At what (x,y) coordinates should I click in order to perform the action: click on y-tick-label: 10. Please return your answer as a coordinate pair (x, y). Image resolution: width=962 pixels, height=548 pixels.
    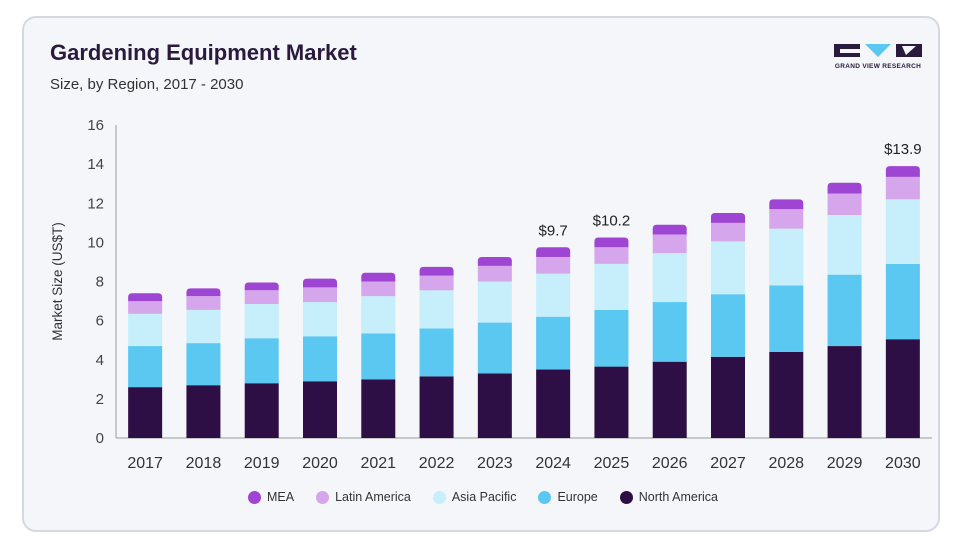
    Looking at the image, I should click on (95, 242).